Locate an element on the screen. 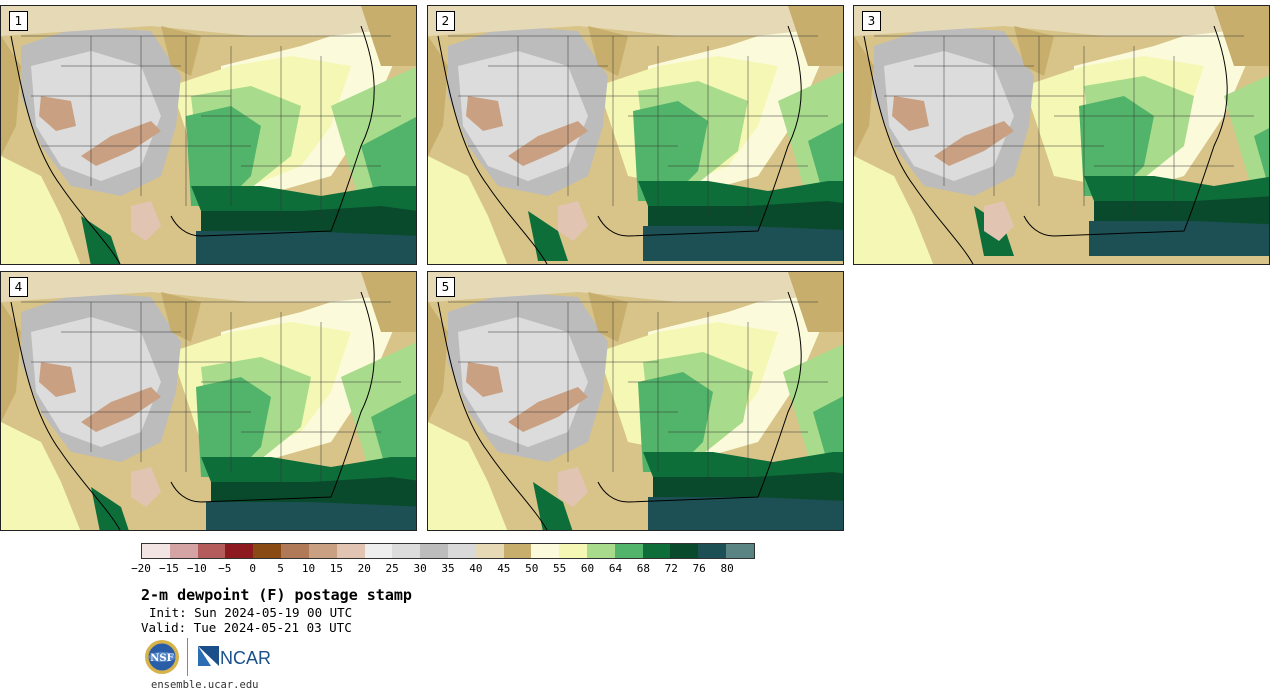 The height and width of the screenshot is (696, 1280). member-label: 5 is located at coordinates (445, 287).